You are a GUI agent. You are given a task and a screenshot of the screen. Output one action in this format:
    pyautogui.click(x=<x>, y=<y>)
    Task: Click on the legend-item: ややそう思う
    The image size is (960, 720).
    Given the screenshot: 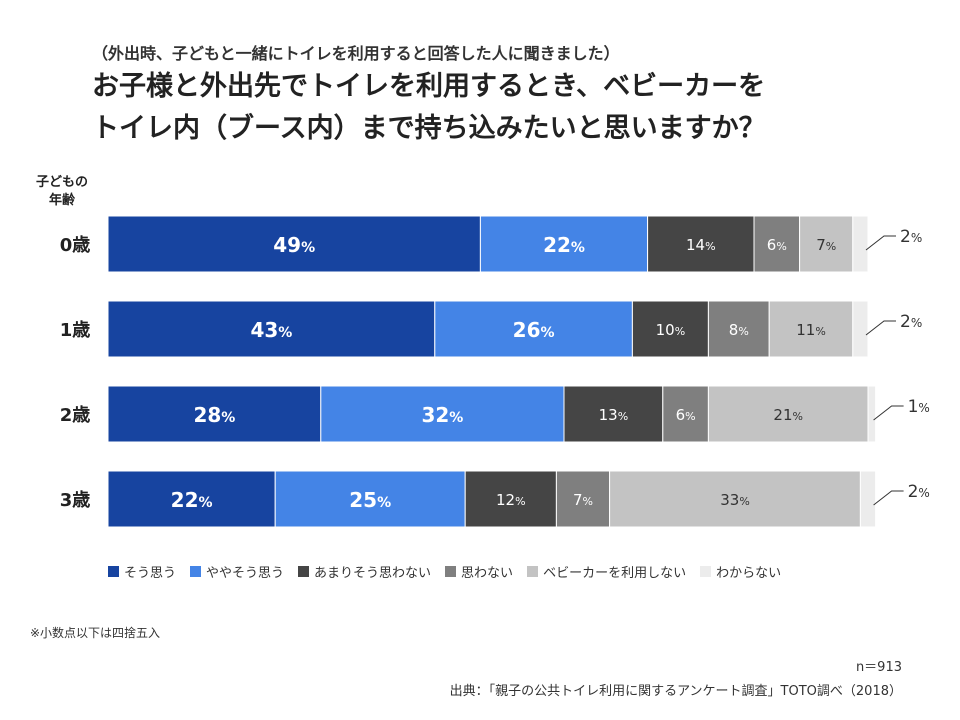 What is the action you would take?
    pyautogui.click(x=237, y=571)
    